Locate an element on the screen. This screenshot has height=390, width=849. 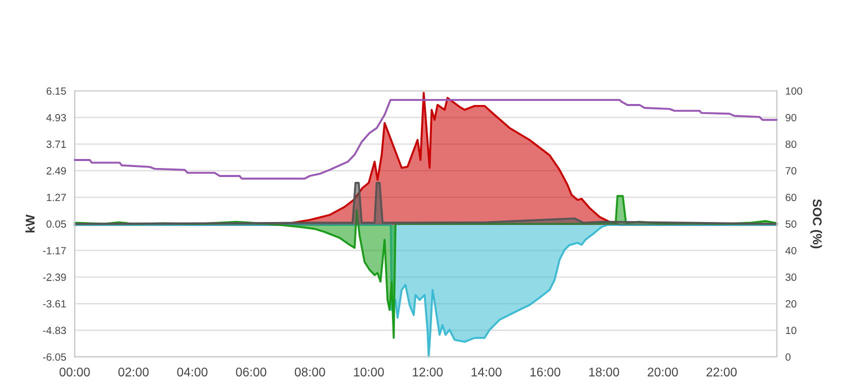
y2-tick-label: 20 is located at coordinates (791, 304).